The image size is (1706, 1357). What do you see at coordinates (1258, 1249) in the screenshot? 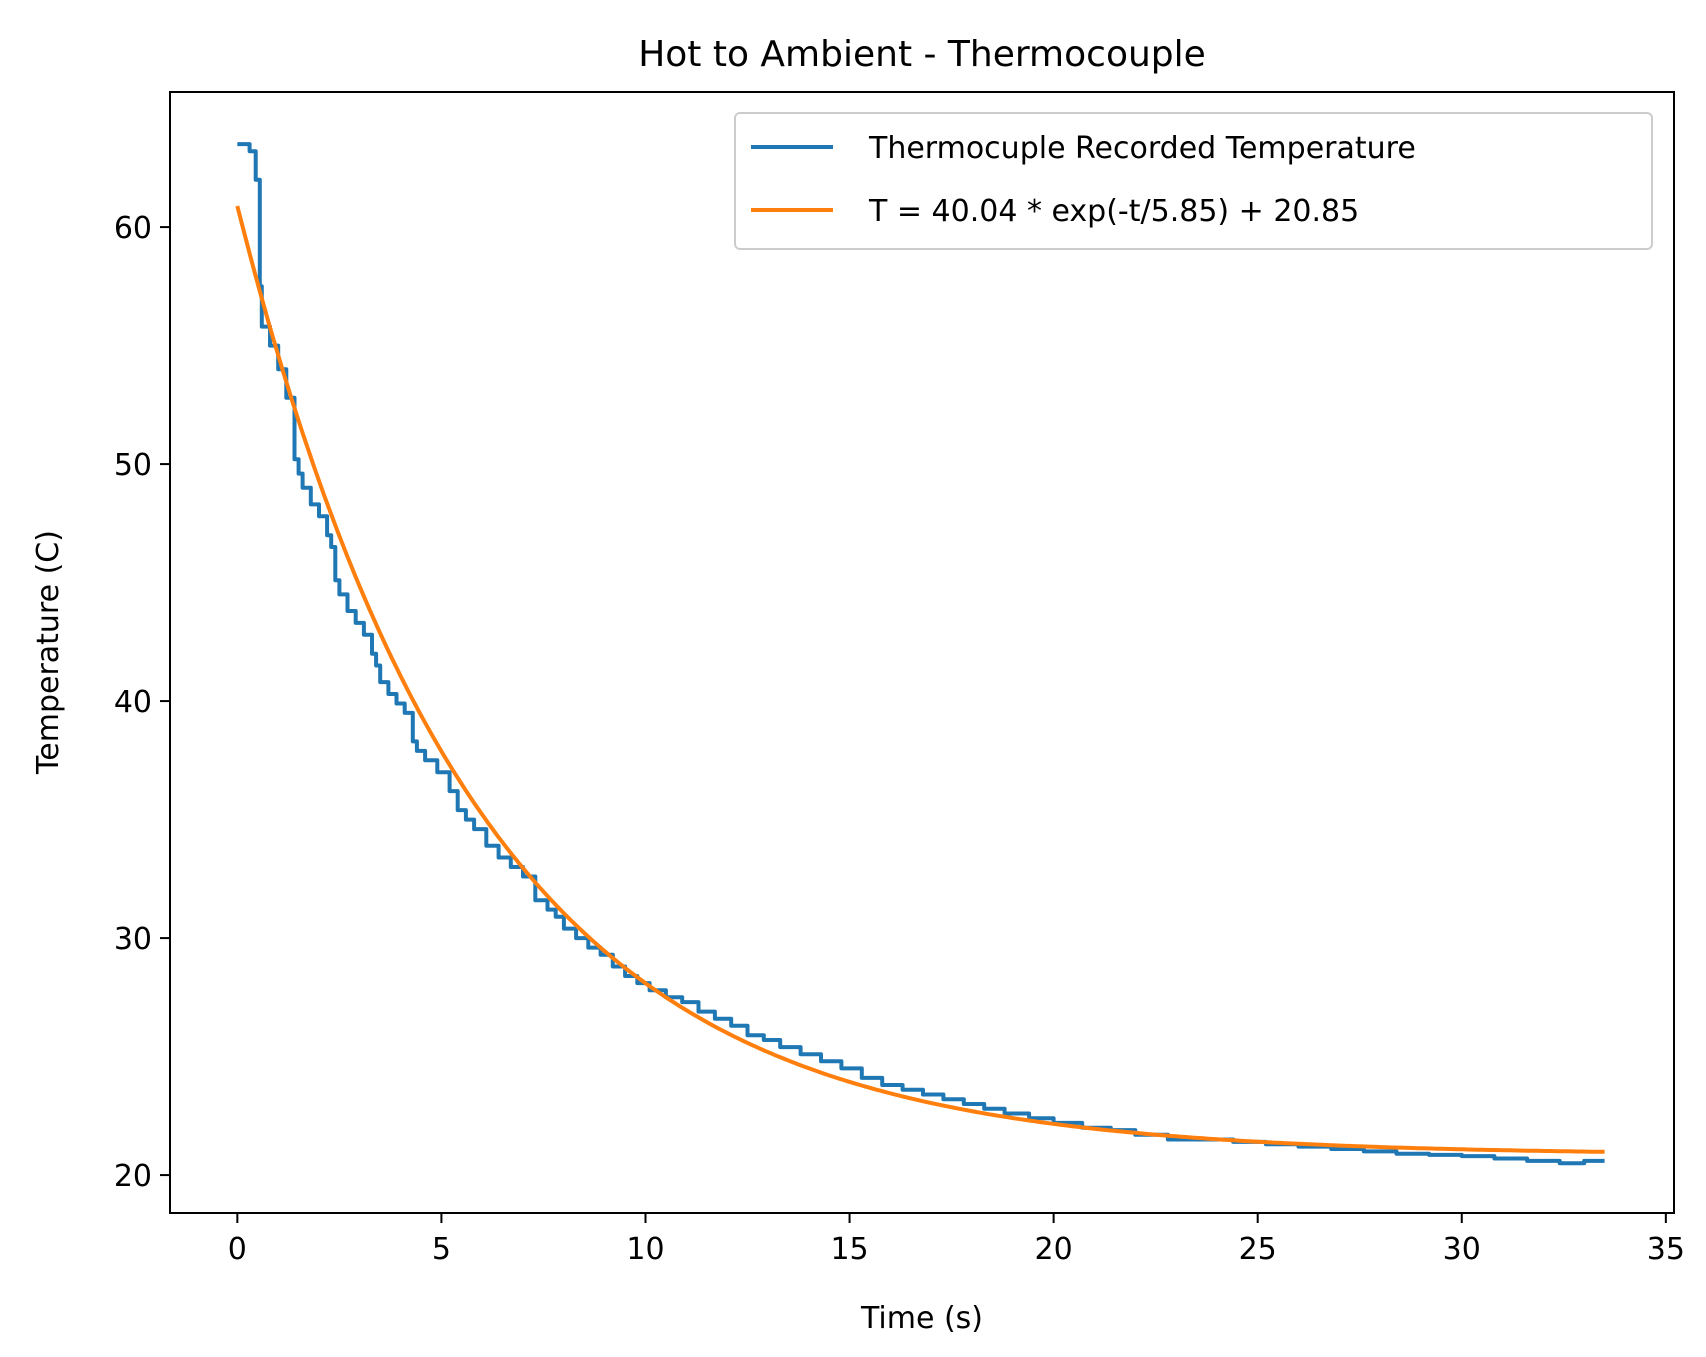
I see `x-tick-label: 25` at bounding box center [1258, 1249].